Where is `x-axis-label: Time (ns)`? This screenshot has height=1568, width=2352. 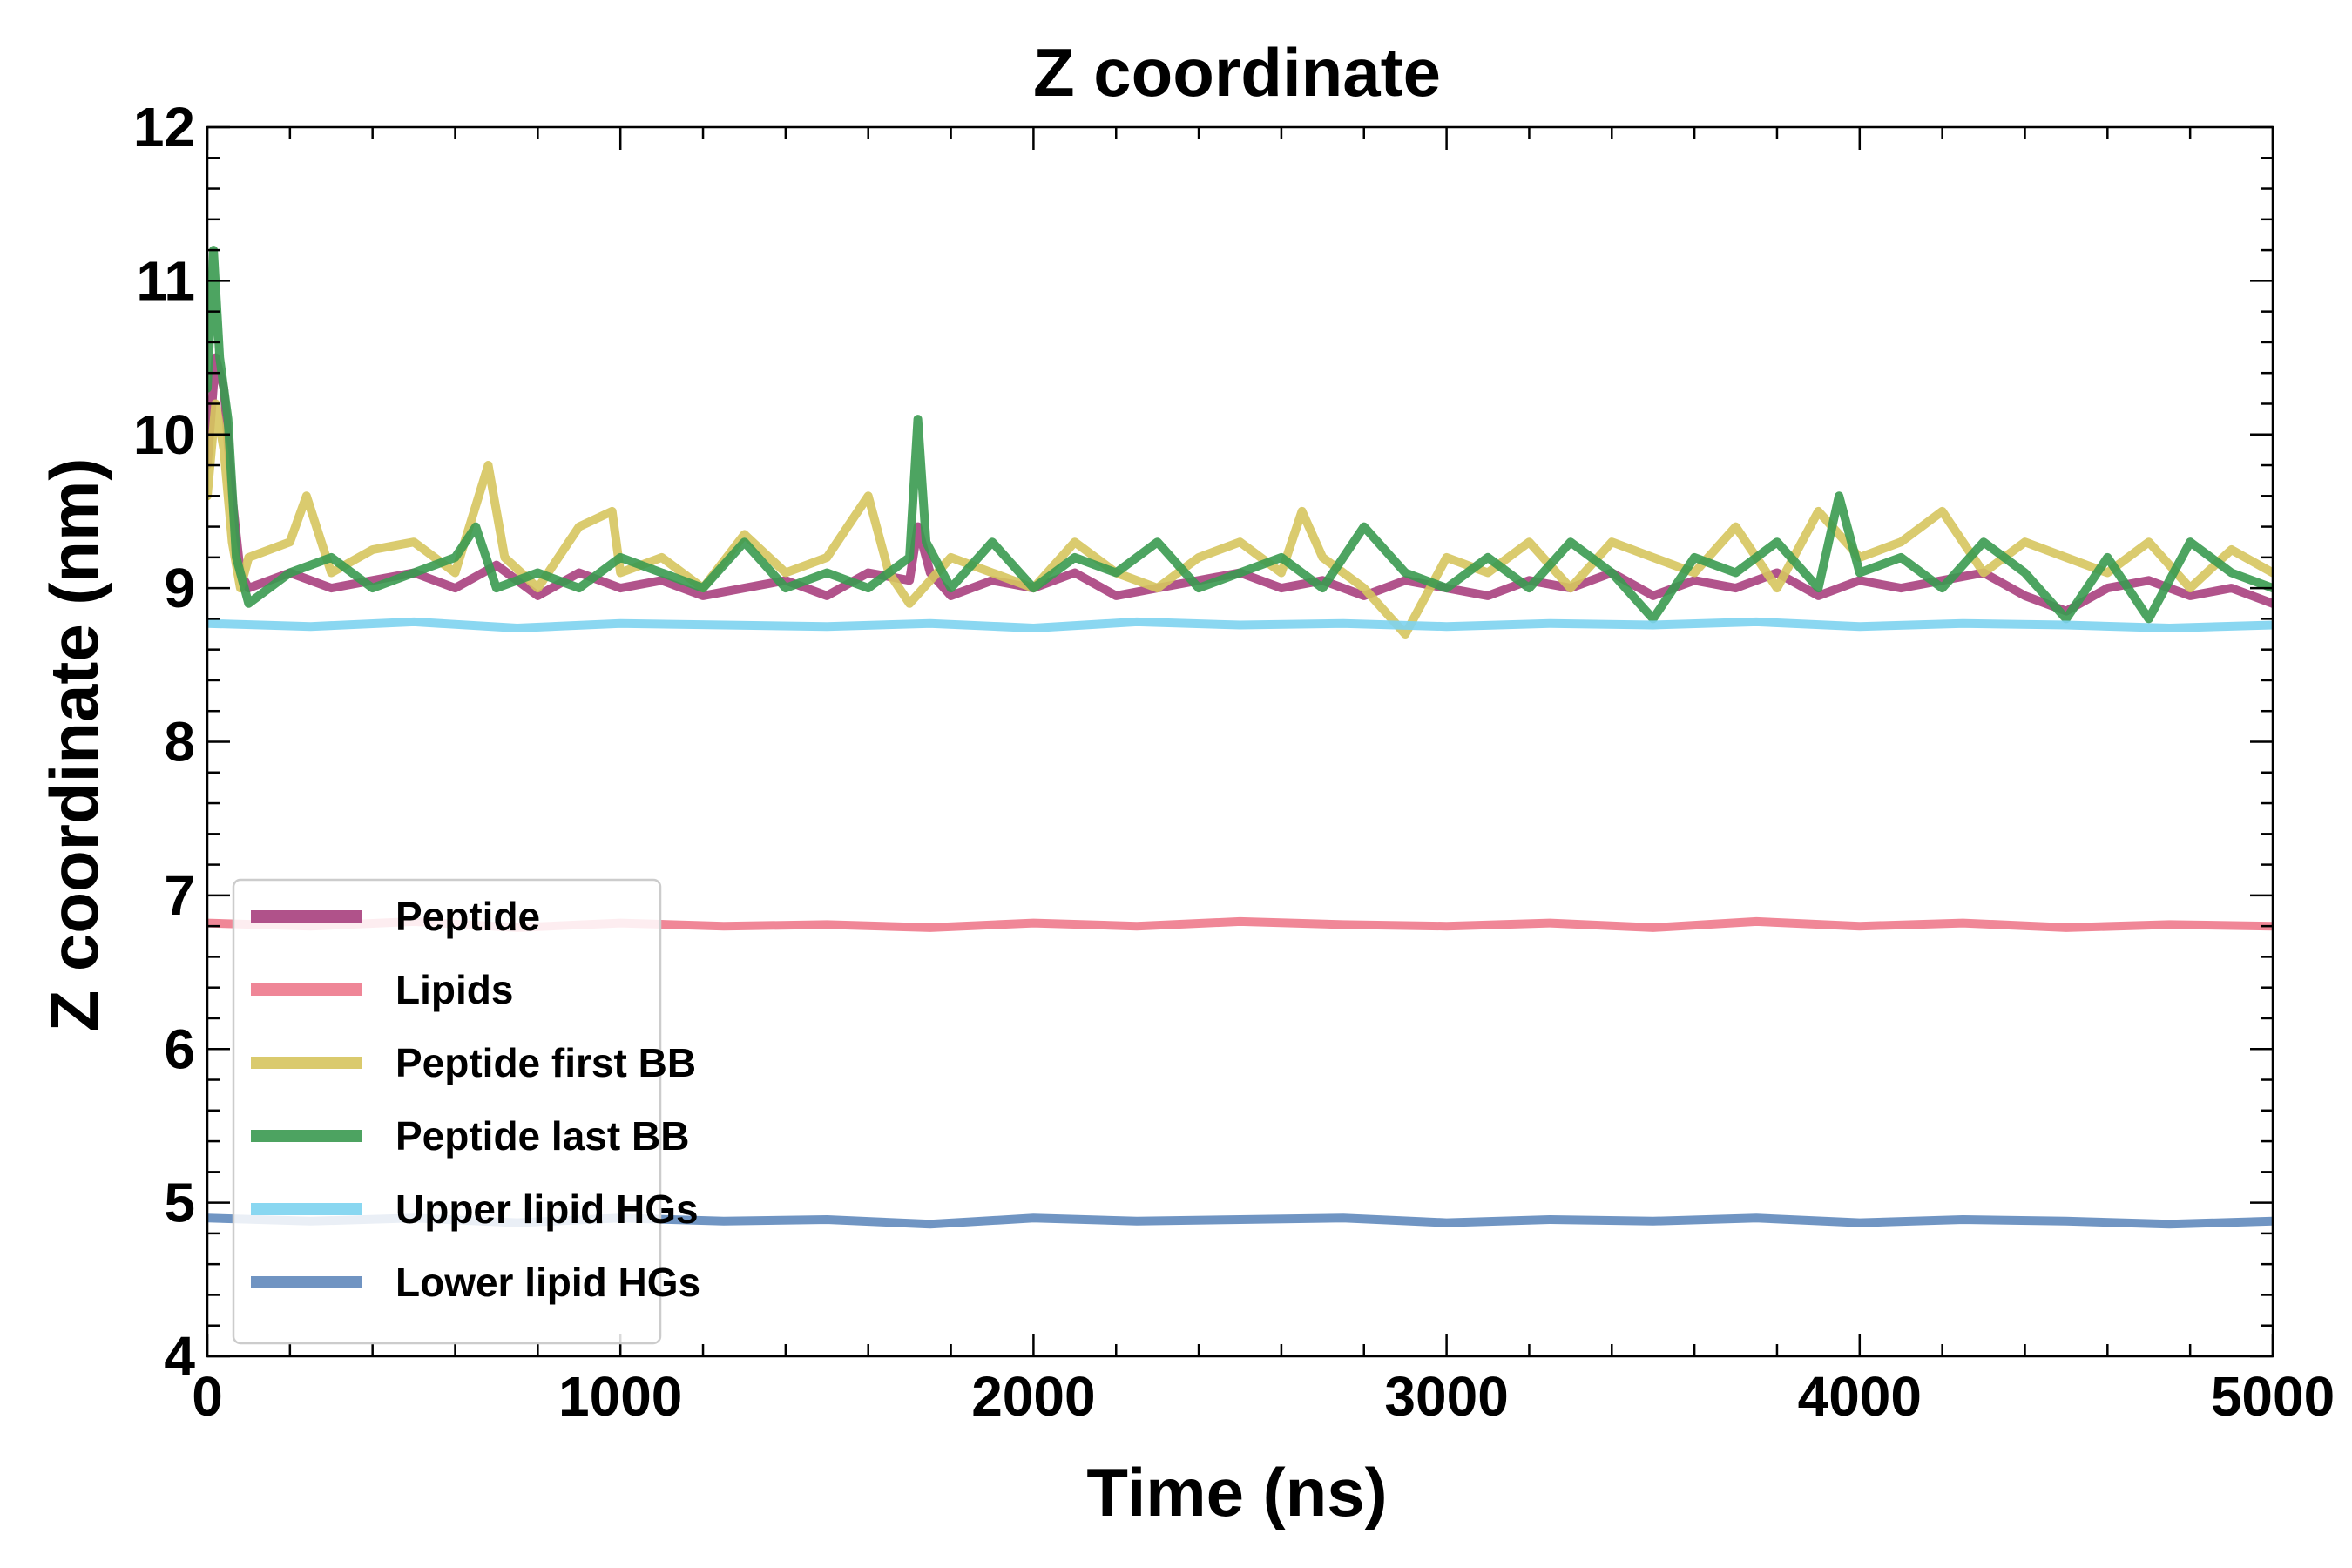
x-axis-label: Time (ns) is located at coordinates (1236, 1492).